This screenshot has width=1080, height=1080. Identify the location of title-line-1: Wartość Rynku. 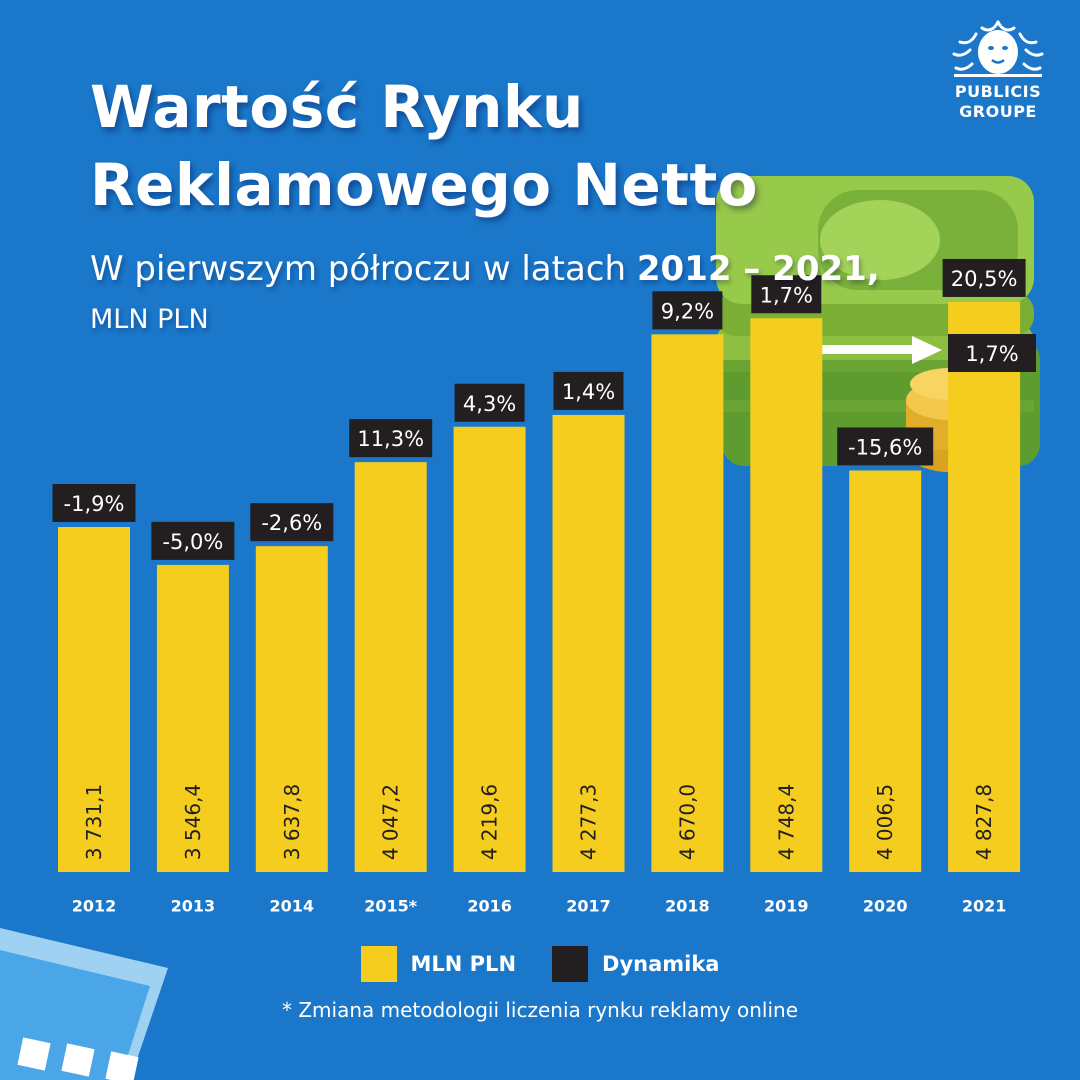
(337, 107).